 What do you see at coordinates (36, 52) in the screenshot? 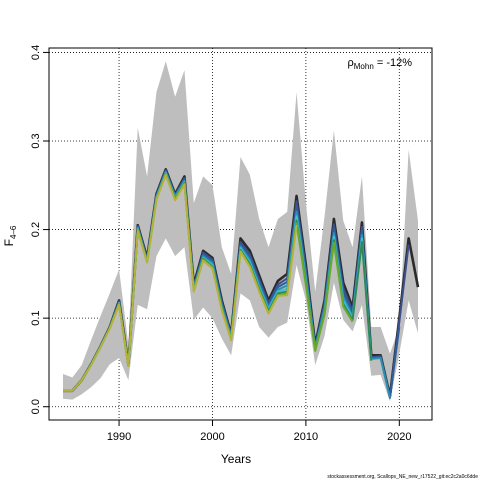
I see `y-tick-label-4: 0.4` at bounding box center [36, 52].